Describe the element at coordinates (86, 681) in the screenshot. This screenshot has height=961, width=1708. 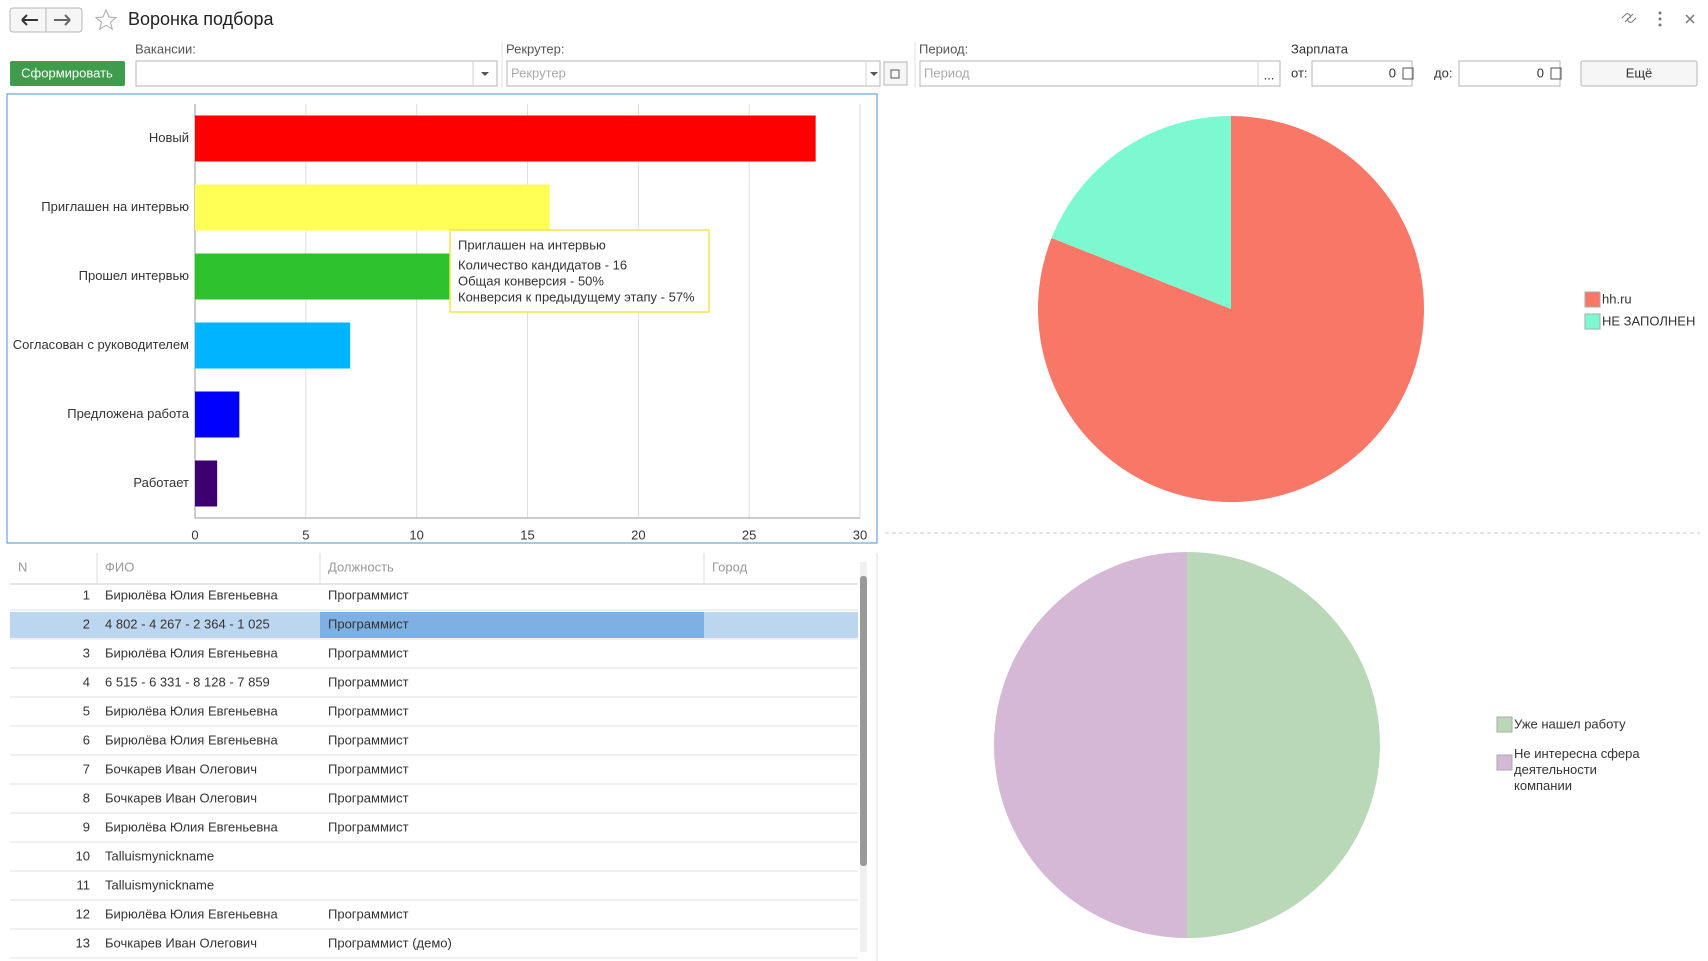
I see `cell-number: 4` at that location.